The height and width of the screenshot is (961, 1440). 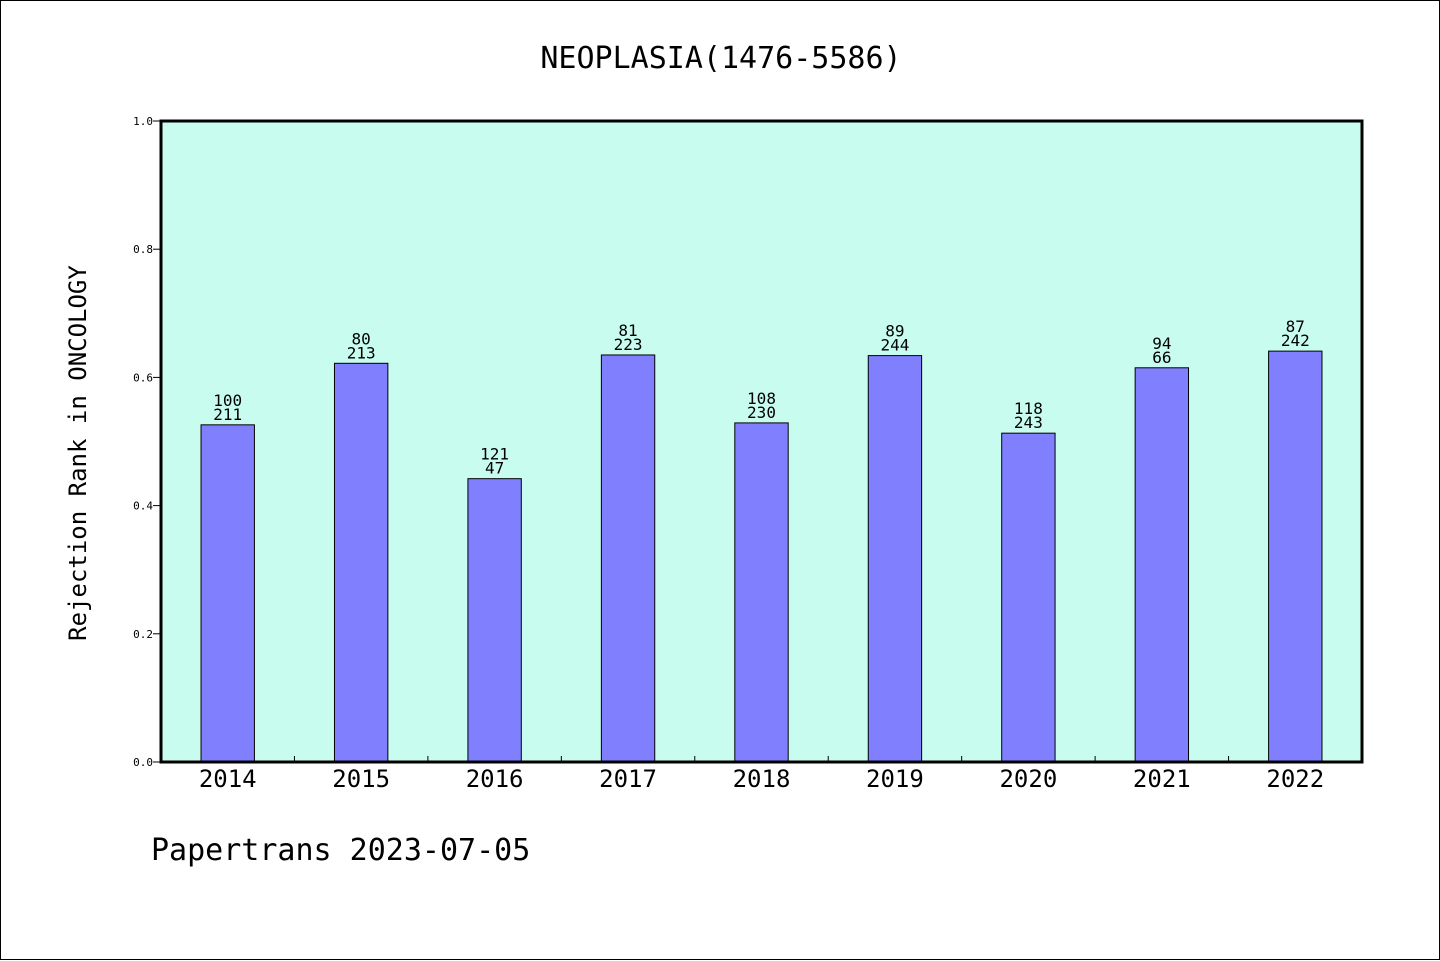 What do you see at coordinates (1028, 597) in the screenshot?
I see `bar-2020` at bounding box center [1028, 597].